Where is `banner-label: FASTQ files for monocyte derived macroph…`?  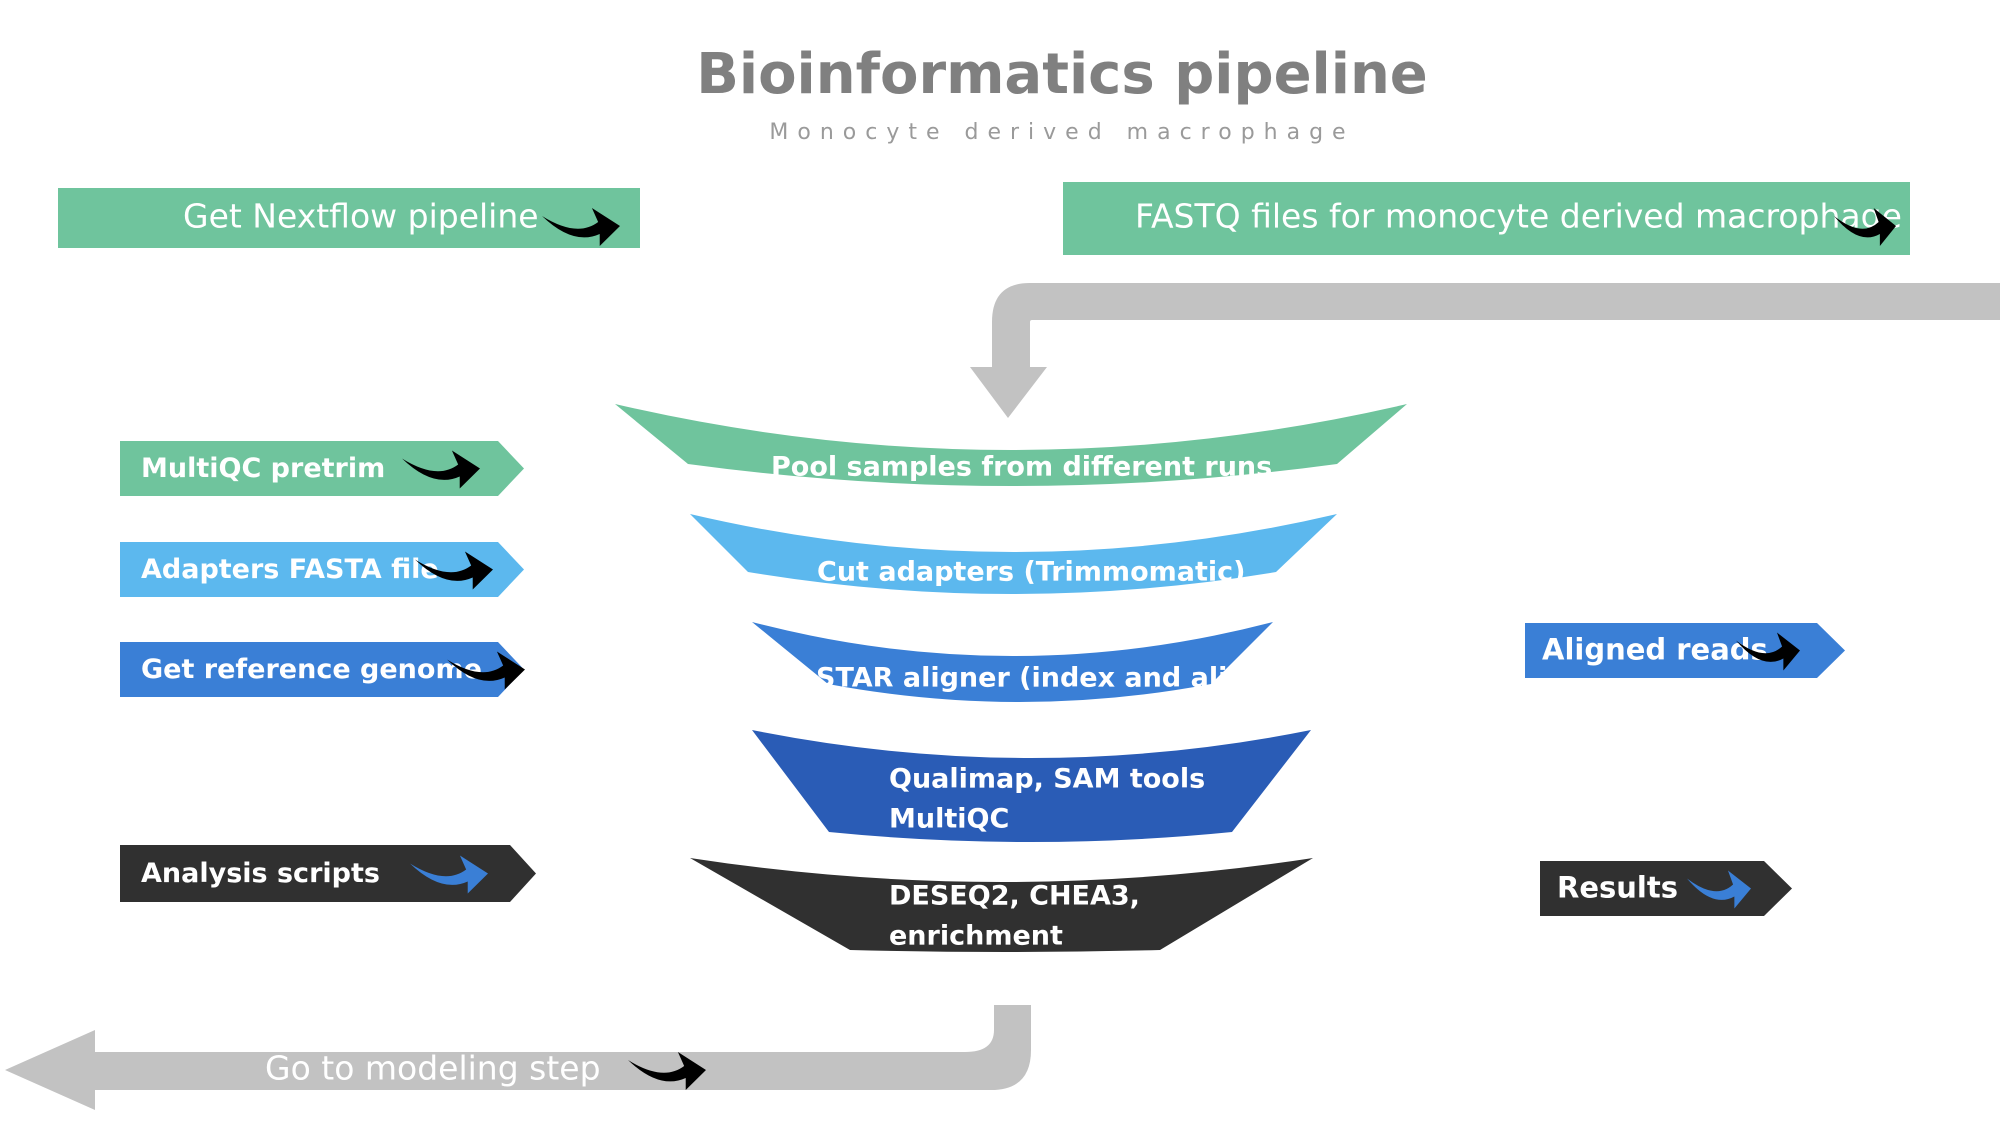 banner-label: FASTQ files for monocyte derived macroph… is located at coordinates (1518, 216).